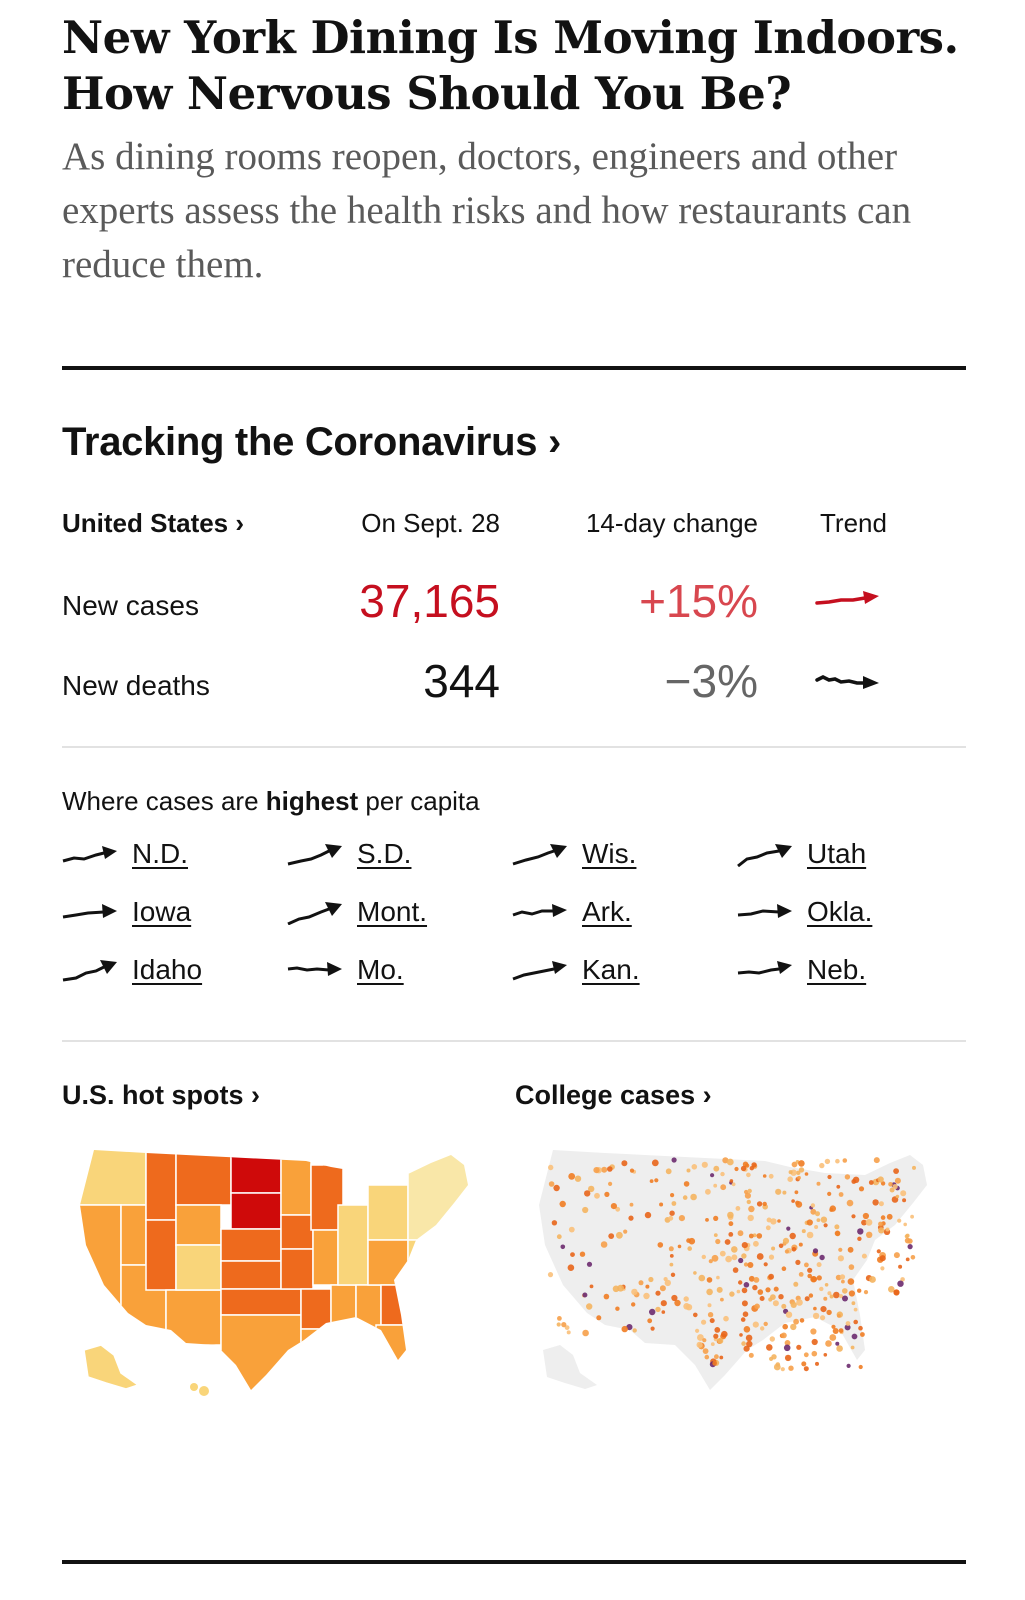 The image size is (1025, 1600). I want to click on new-deaths-label: New deaths, so click(136, 685).